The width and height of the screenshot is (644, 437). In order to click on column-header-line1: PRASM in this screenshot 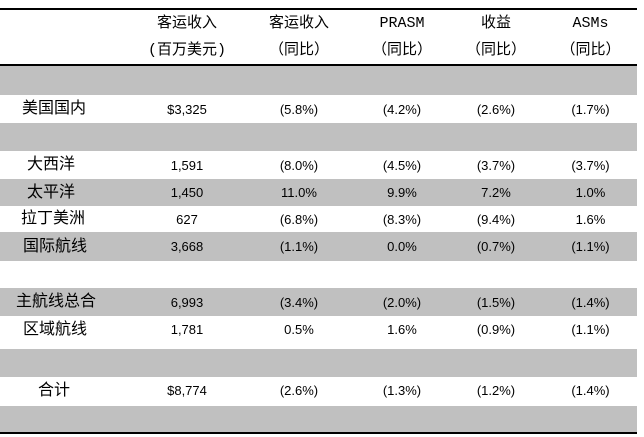, I will do `click(402, 23)`.